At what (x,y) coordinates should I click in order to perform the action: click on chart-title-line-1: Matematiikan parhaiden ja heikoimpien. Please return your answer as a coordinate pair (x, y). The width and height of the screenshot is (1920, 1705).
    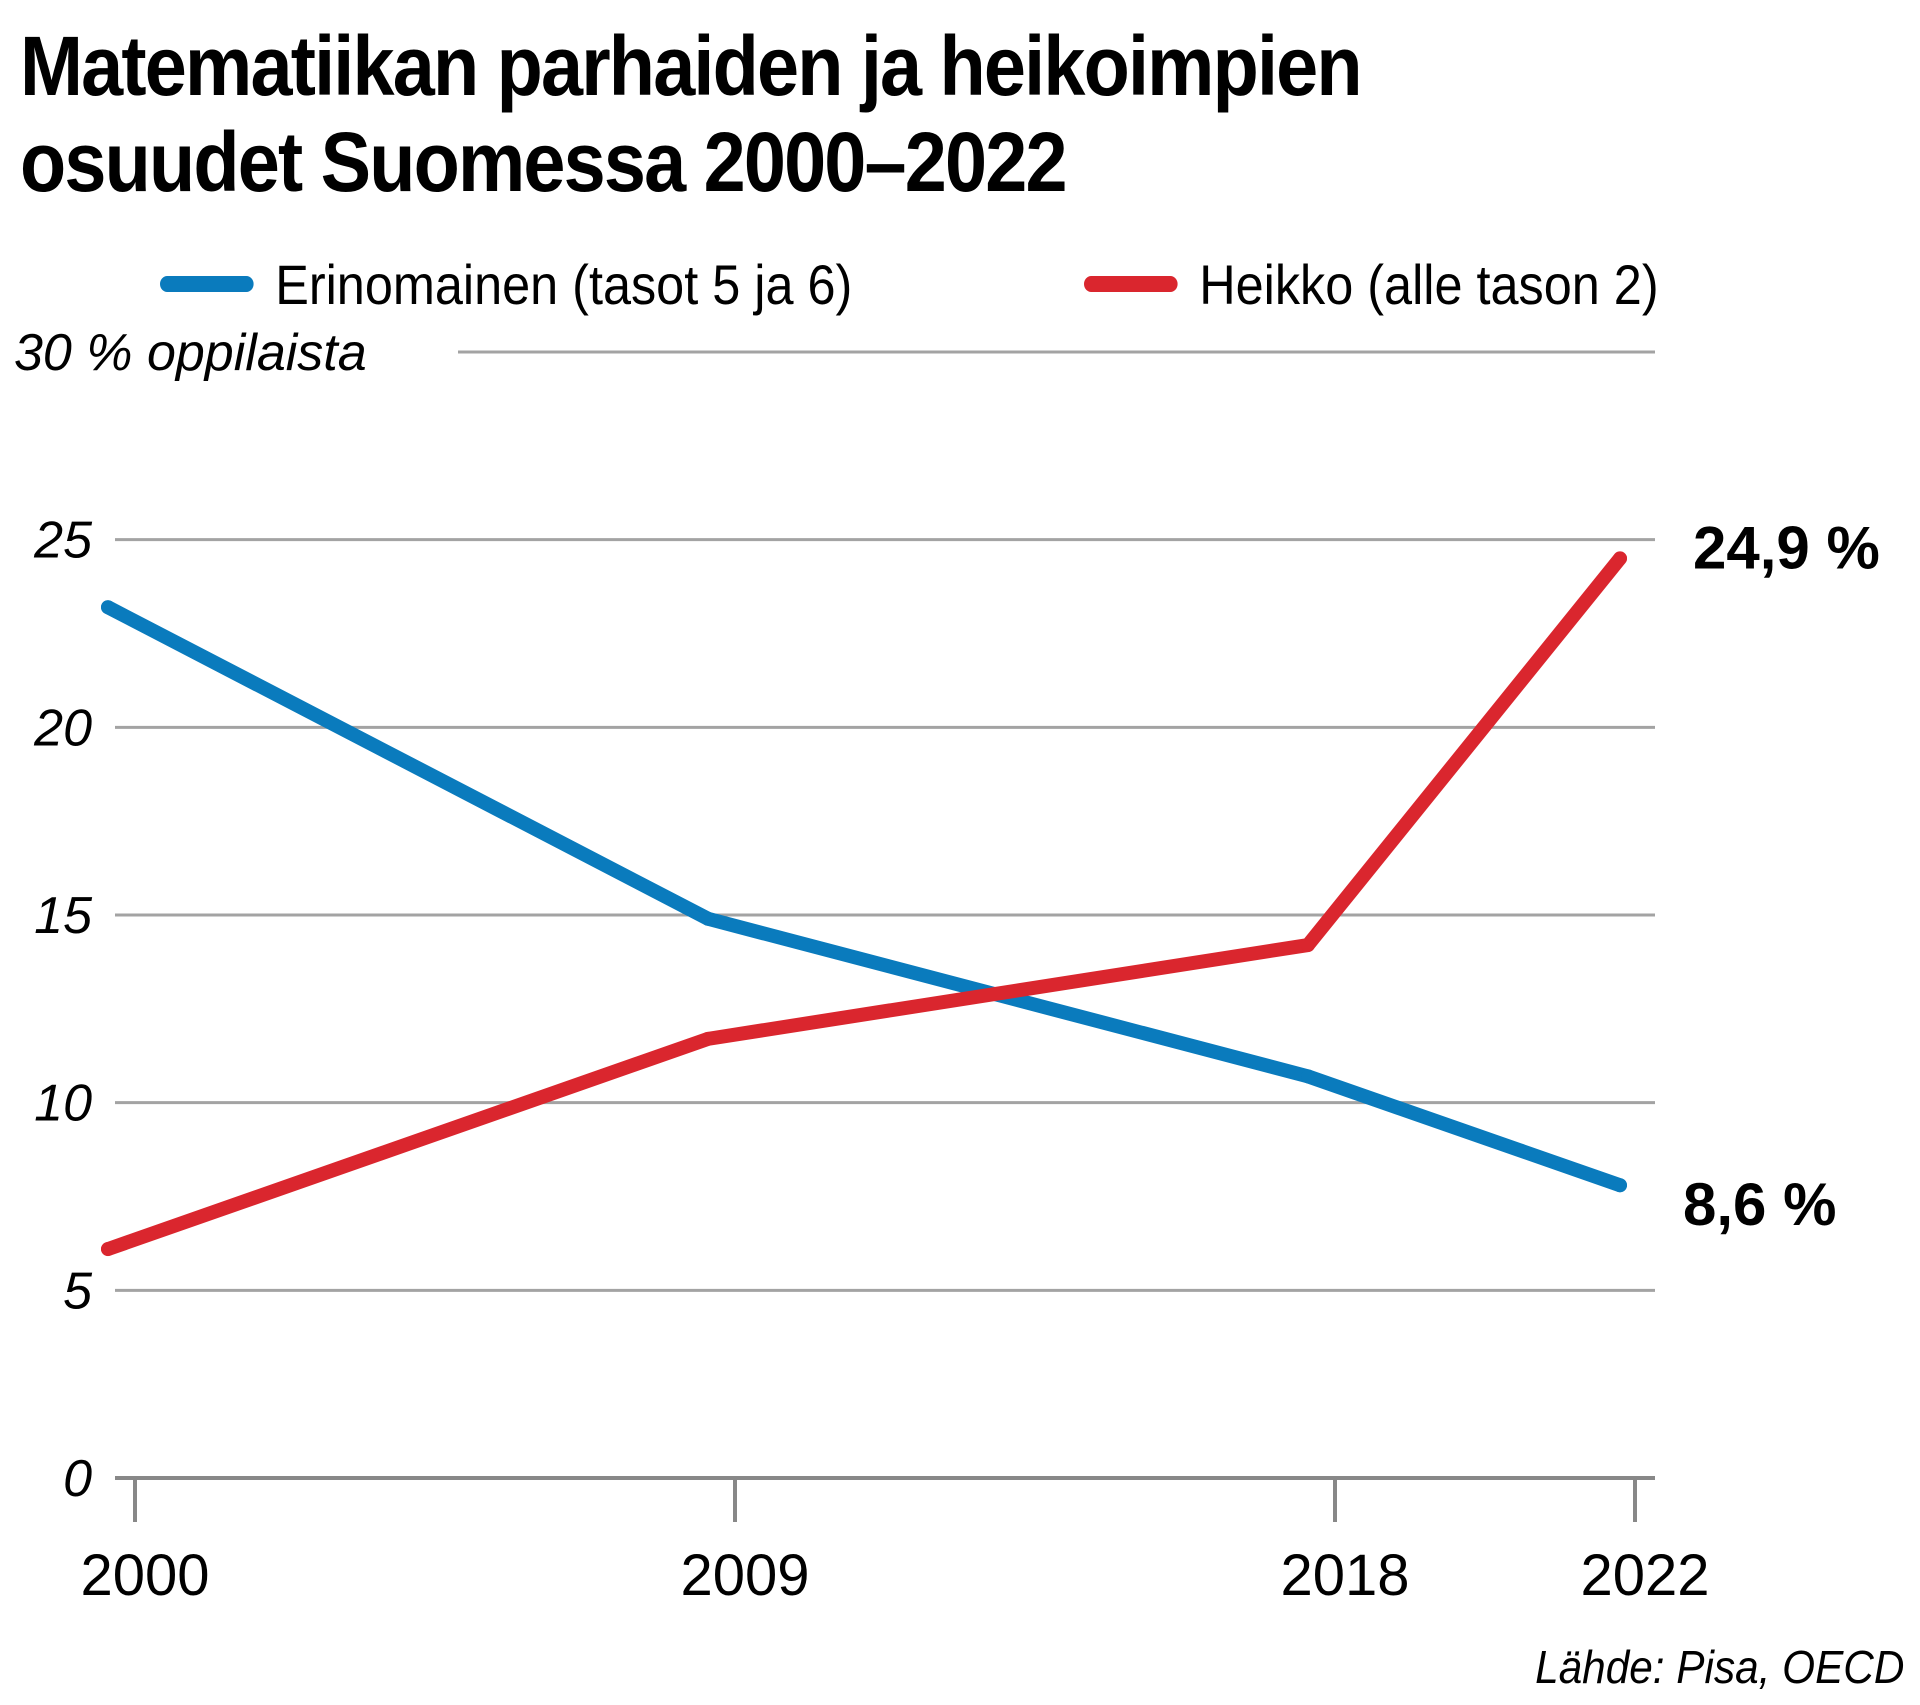
    Looking at the image, I should click on (691, 66).